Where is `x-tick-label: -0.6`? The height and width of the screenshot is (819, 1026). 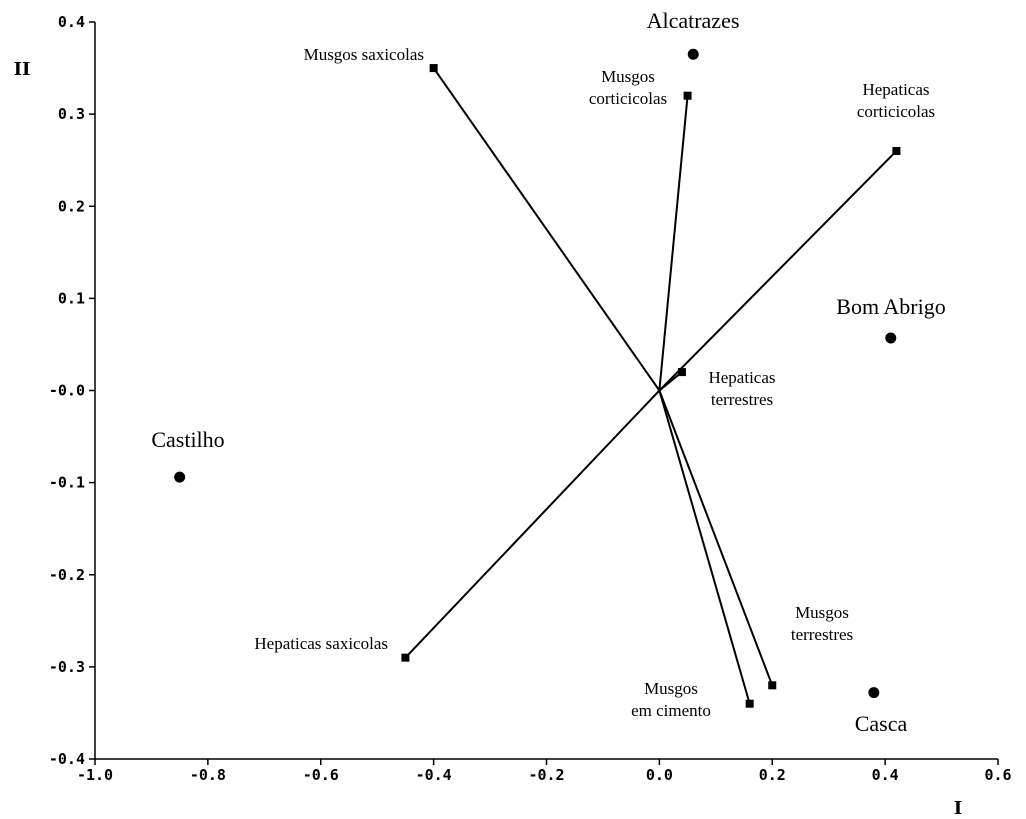 x-tick-label: -0.6 is located at coordinates (321, 775).